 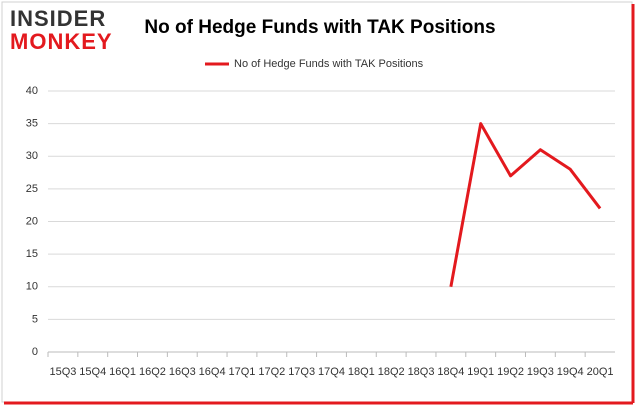 I want to click on y-tick-label: 5, so click(x=35, y=319).